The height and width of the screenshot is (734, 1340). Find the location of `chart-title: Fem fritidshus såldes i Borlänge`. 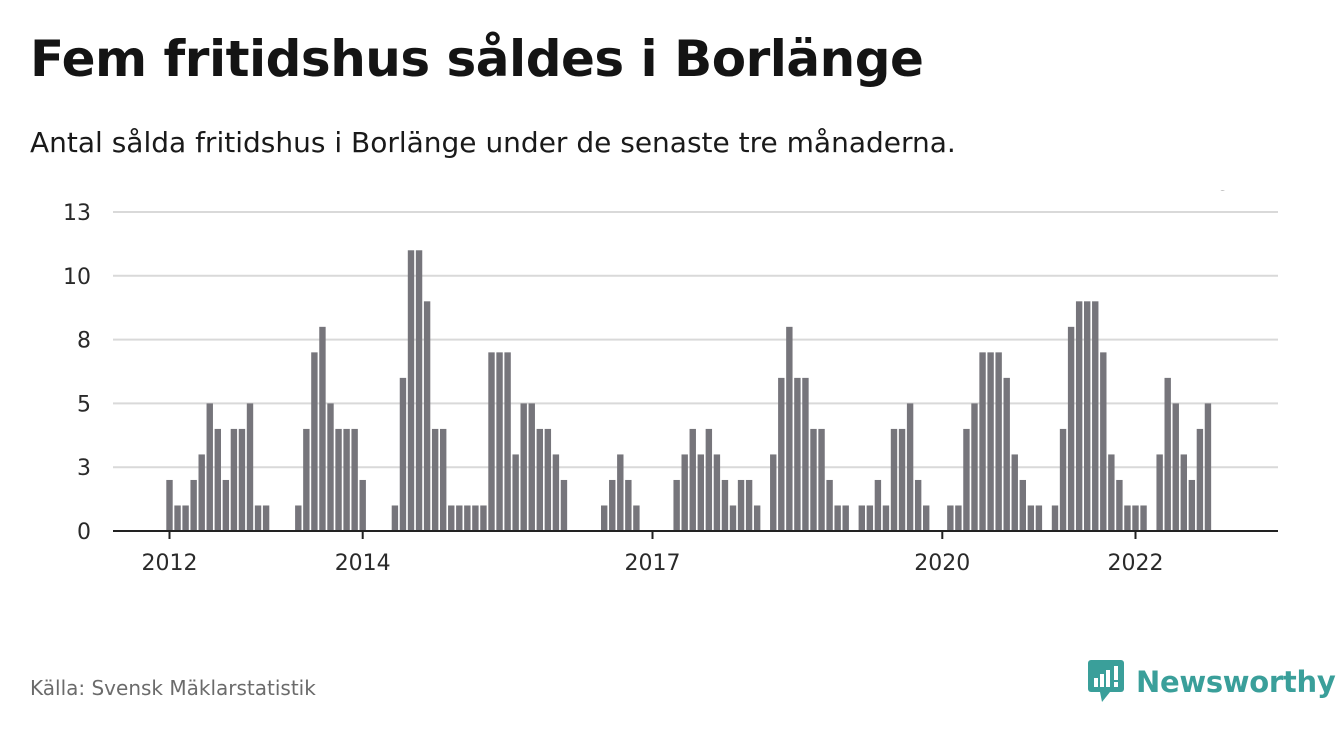

chart-title: Fem fritidshus såldes i Borlänge is located at coordinates (477, 59).